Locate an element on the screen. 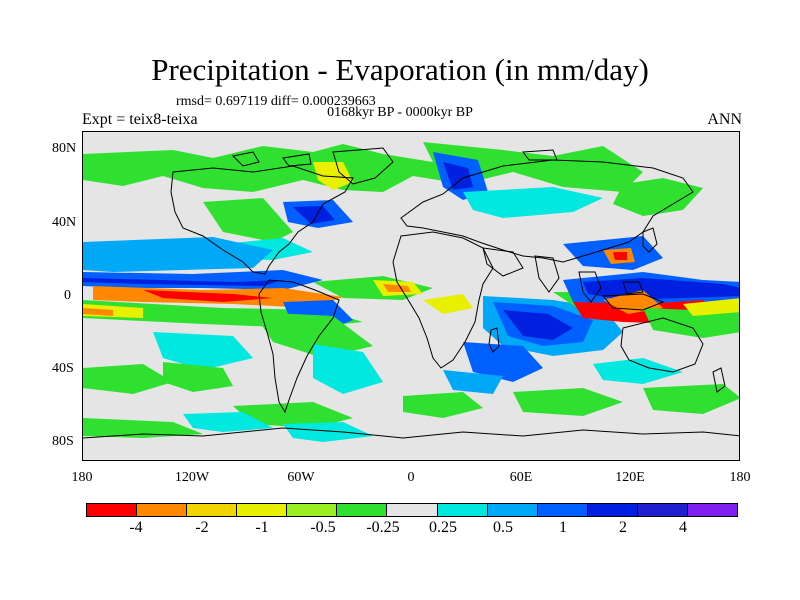  colorbar is located at coordinates (412, 510).